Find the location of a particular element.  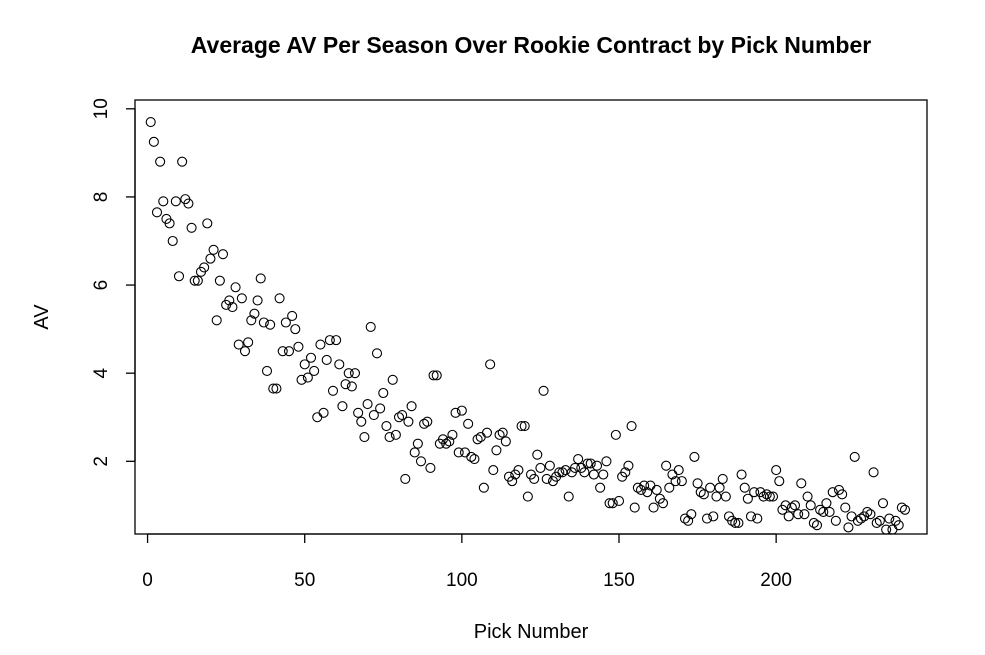

y-axis-label: AV is located at coordinates (42, 317).